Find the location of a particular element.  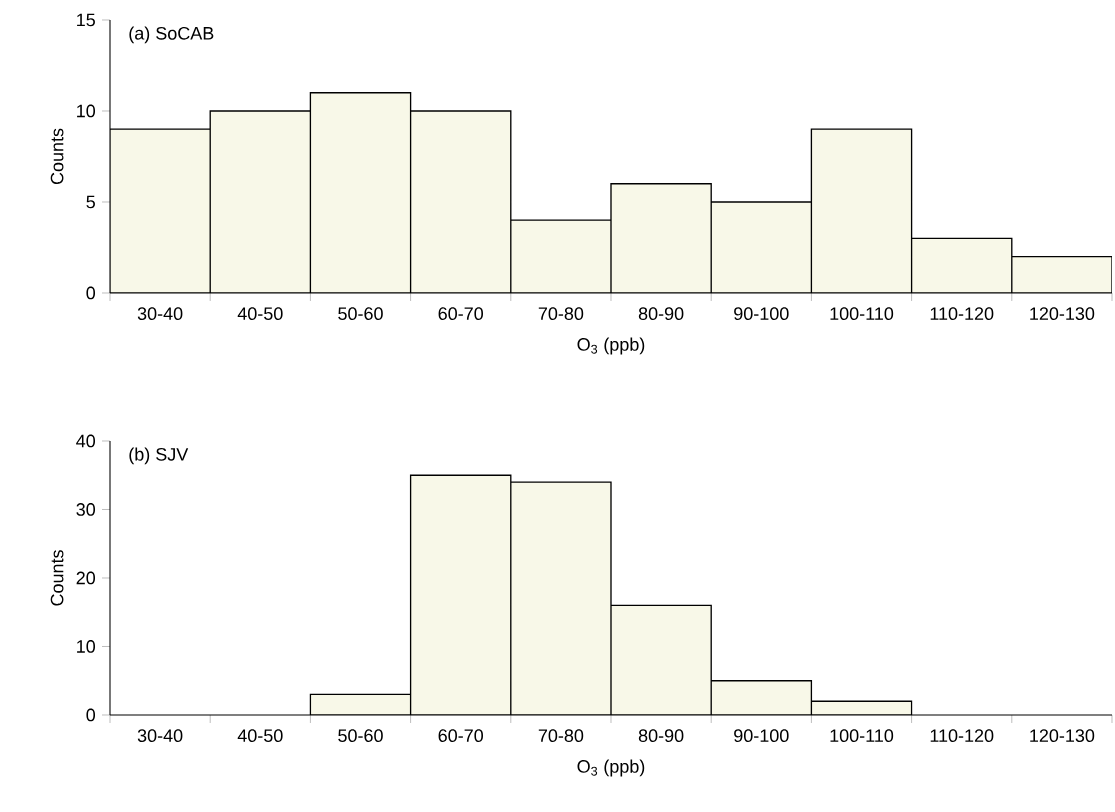

chart-title: (b) SJV is located at coordinates (159, 456).